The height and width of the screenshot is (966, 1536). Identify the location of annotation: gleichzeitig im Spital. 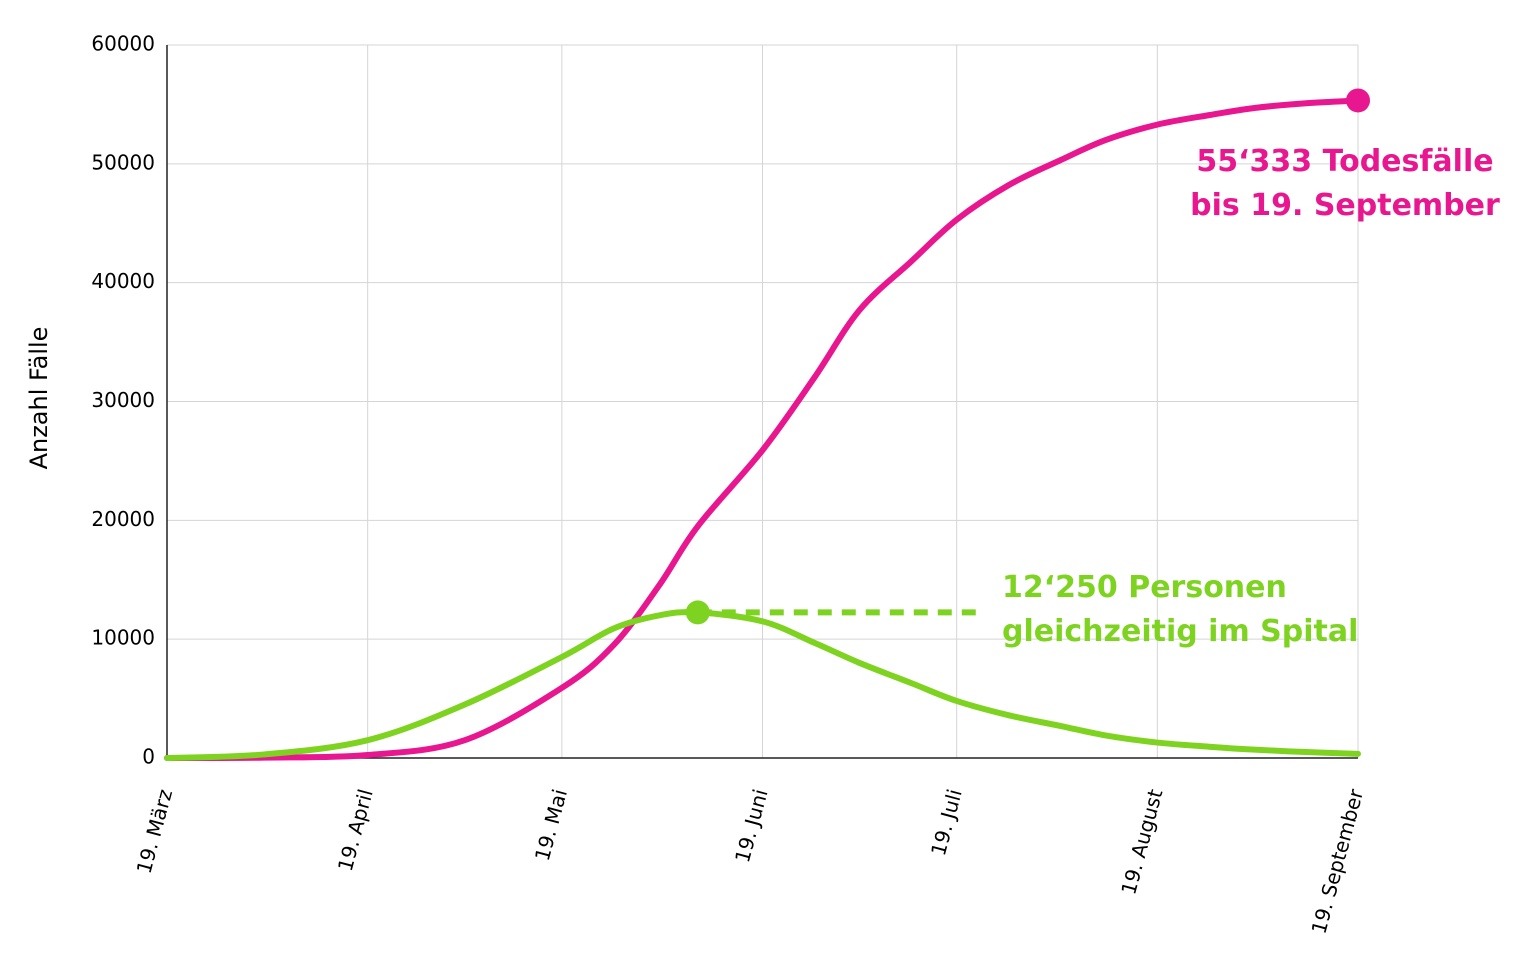
(1180, 631).